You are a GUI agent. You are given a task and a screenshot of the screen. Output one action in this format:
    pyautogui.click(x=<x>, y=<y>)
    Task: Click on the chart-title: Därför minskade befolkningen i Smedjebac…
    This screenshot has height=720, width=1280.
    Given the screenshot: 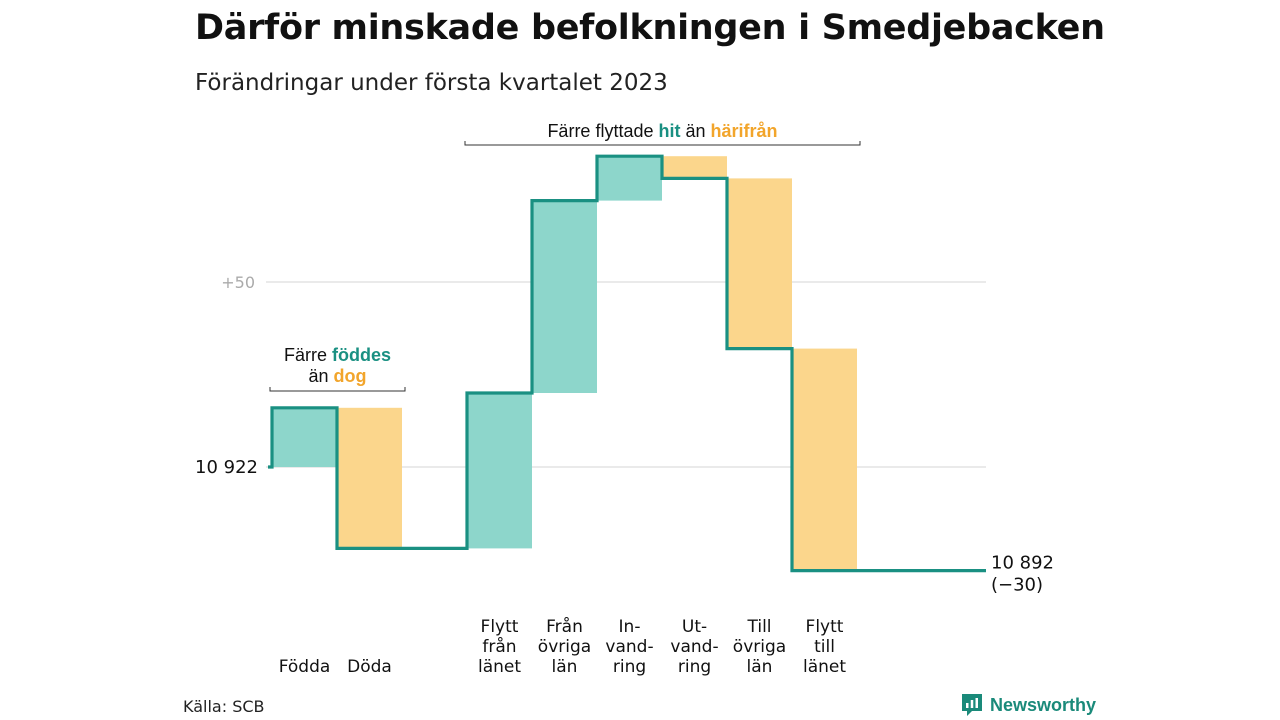 What is the action you would take?
    pyautogui.click(x=650, y=28)
    